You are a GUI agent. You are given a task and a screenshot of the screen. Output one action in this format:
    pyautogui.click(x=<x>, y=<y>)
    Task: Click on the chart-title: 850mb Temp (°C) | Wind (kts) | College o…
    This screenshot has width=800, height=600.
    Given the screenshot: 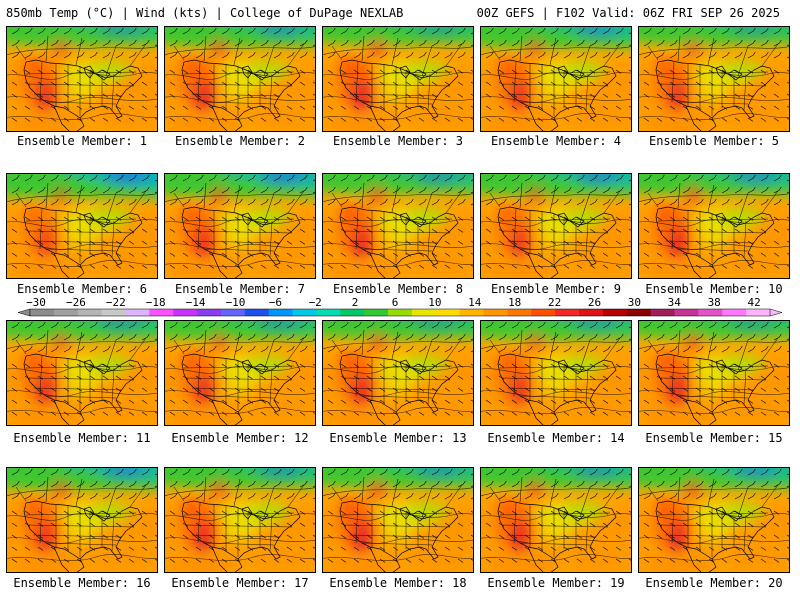 What is the action you would take?
    pyautogui.click(x=205, y=13)
    